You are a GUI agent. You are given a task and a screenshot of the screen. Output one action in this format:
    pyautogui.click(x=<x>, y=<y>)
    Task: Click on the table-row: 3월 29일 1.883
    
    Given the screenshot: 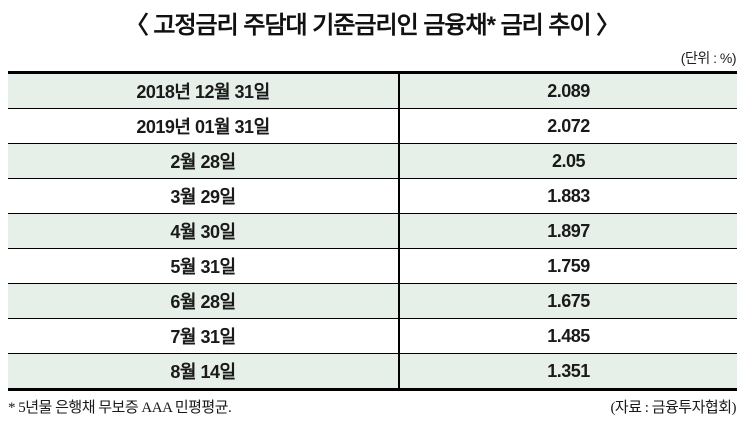 What is the action you would take?
    pyautogui.click(x=372, y=196)
    